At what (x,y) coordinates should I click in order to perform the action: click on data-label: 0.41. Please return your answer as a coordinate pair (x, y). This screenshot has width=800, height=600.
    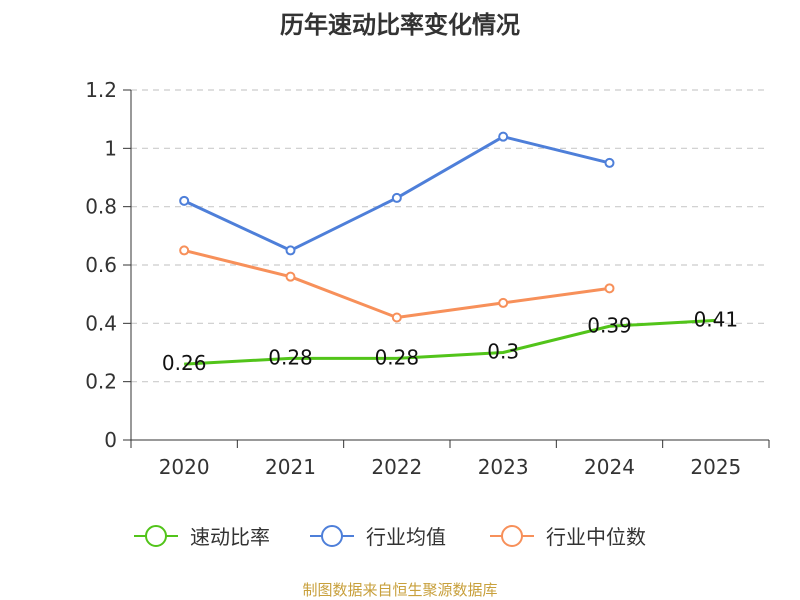
    Looking at the image, I should click on (716, 319).